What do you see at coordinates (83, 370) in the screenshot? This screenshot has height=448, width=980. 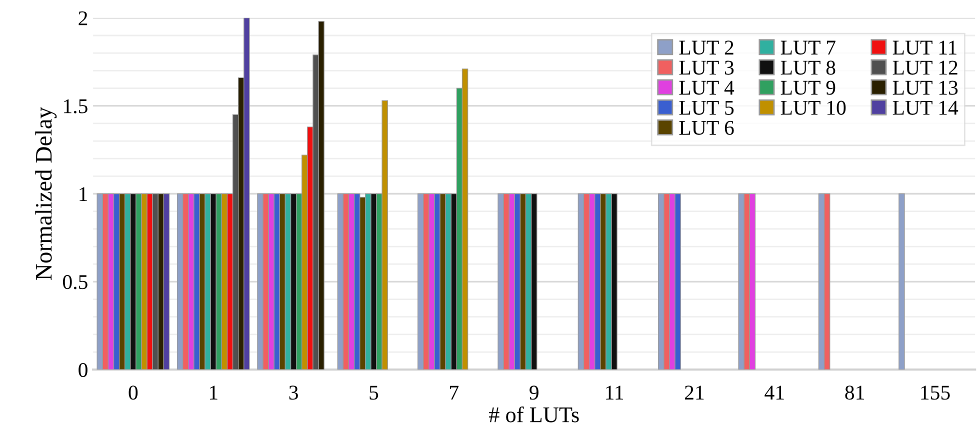 I see `y-tick-label: 0` at bounding box center [83, 370].